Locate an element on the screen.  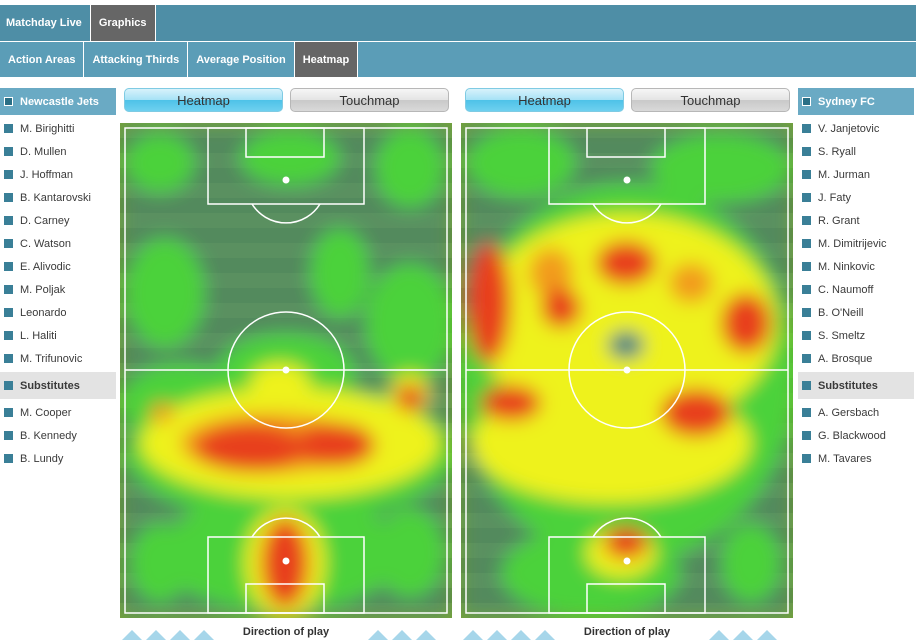
away-subs-list: A. Gersbach G. Blackwood M. Tavares is located at coordinates (856, 435).